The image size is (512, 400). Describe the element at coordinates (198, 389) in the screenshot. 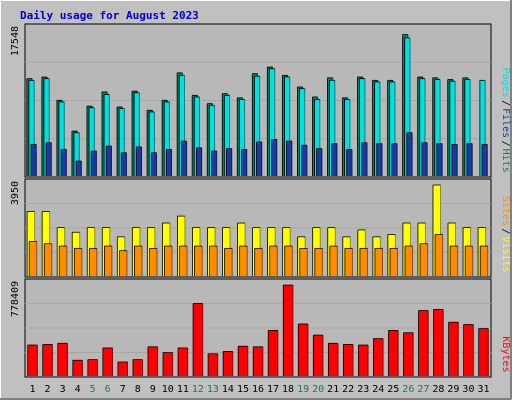

I see `x-tick-label-day-12: 12` at that location.